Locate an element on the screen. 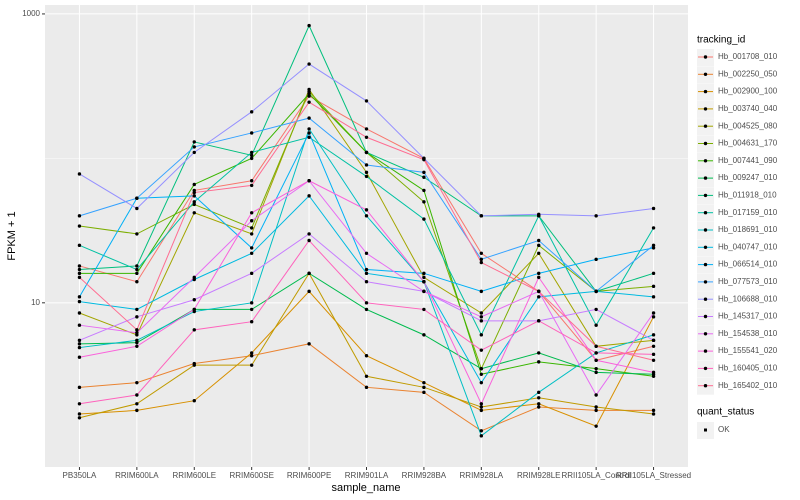 This screenshot has height=500, width=800. x-tick-label: RRII105LA_Stressed is located at coordinates (653, 475).